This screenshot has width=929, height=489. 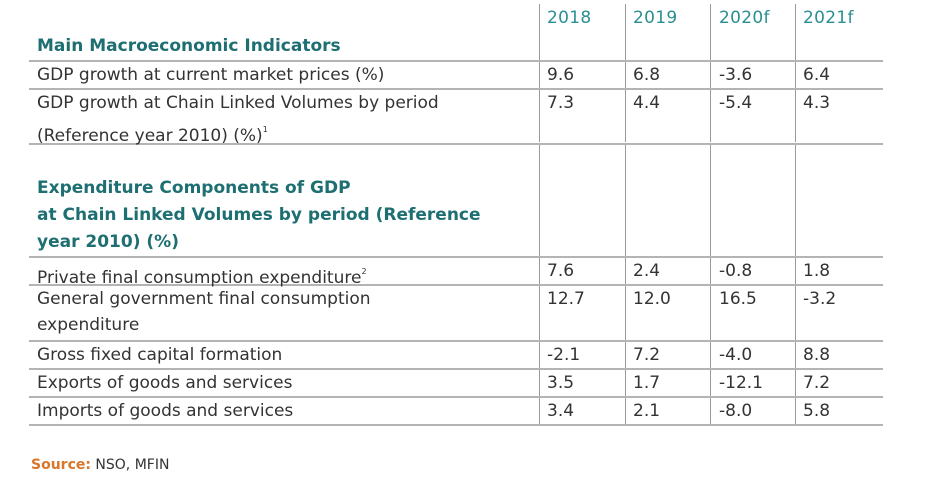 What do you see at coordinates (165, 383) in the screenshot?
I see `row-label-exports: Exports of goods and services` at bounding box center [165, 383].